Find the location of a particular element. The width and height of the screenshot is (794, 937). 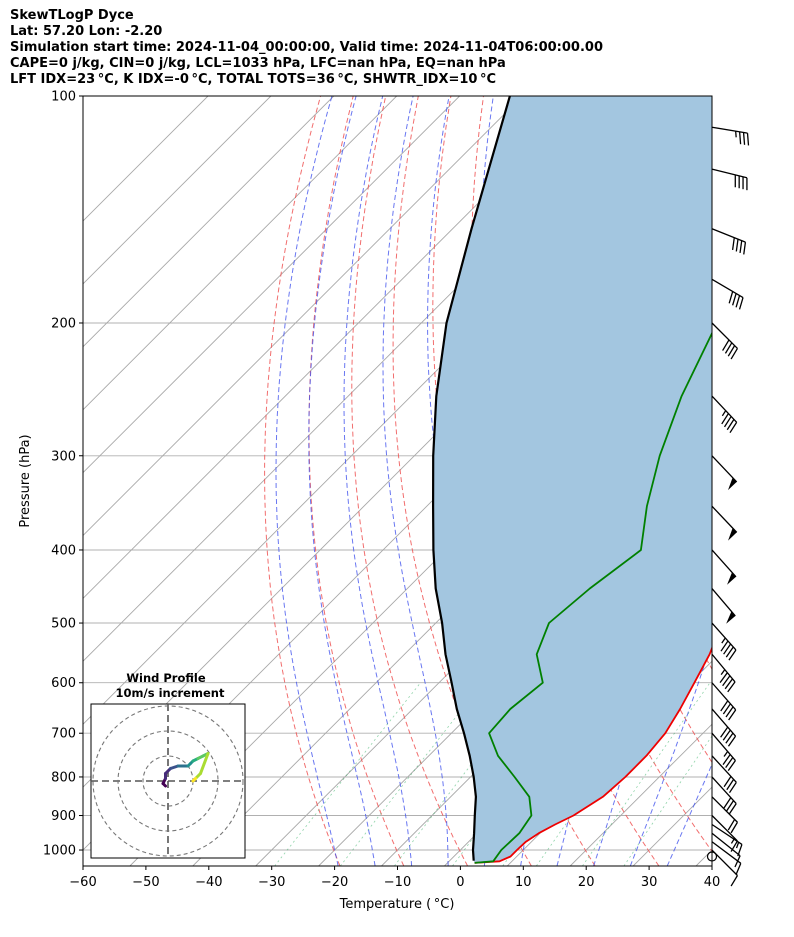

wind-profile-inset: Wind Profile 10m/s increment is located at coordinates (168, 765).